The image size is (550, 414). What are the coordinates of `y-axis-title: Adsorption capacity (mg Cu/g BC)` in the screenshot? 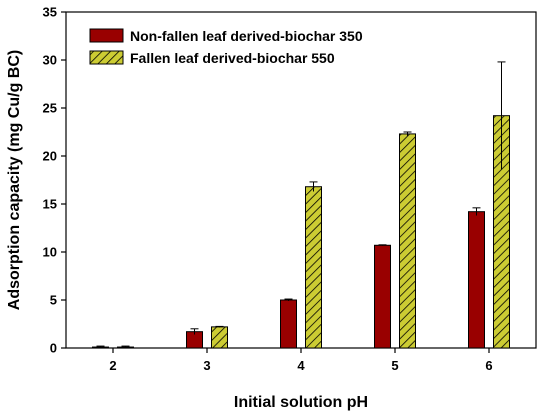 It's located at (14, 180).